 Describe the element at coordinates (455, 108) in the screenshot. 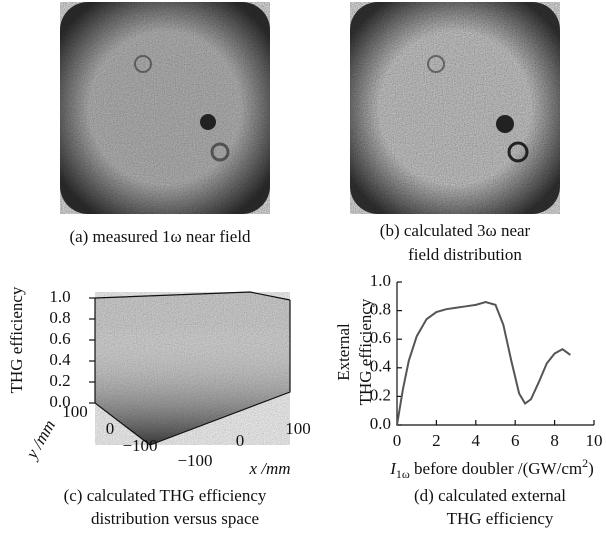

I see `near-field-image-b` at that location.